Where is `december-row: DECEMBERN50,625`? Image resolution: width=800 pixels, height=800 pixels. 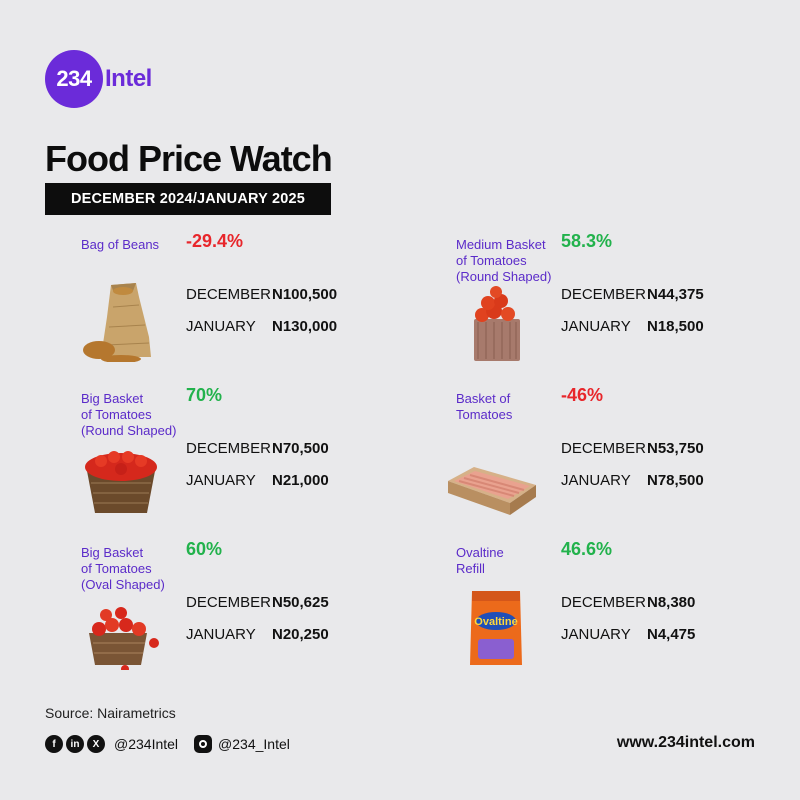
december-row: DECEMBERN50,625 is located at coordinates (257, 602).